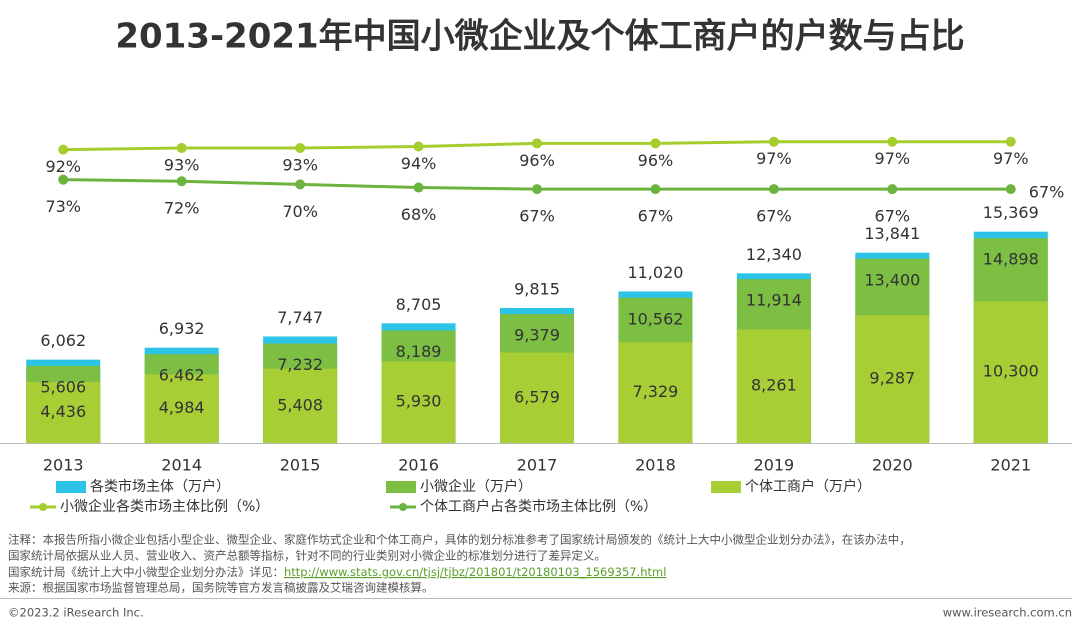  I want to click on x-tick-label: 2016, so click(418, 465).